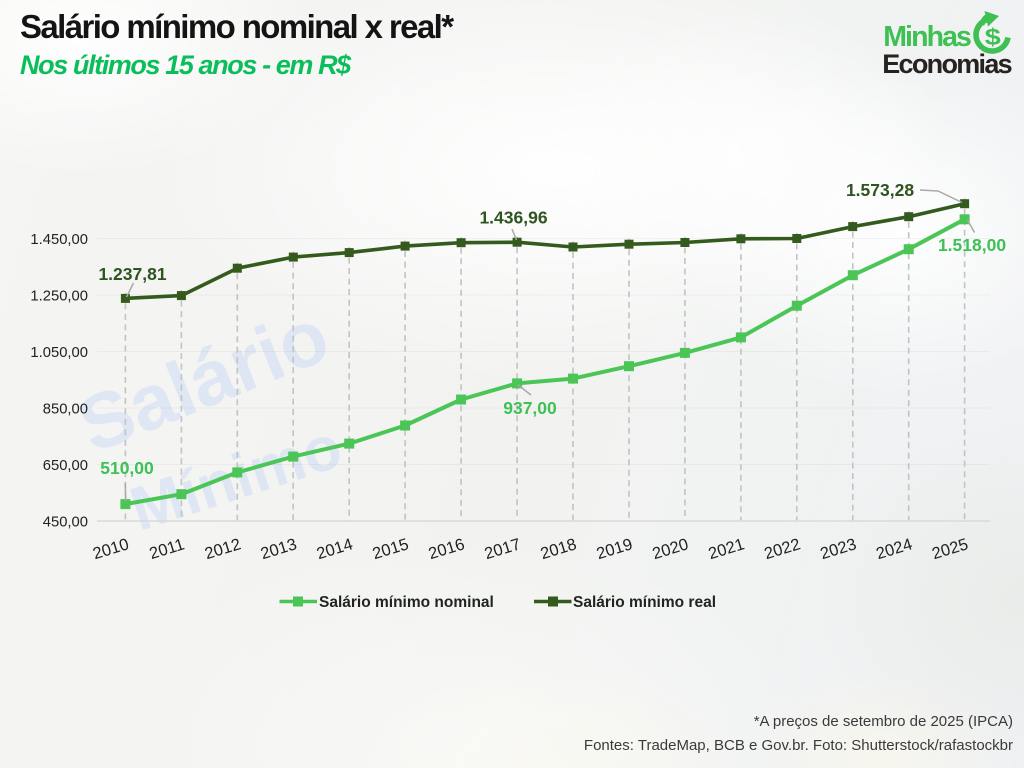 Image resolution: width=1024 pixels, height=768 pixels. Describe the element at coordinates (132, 274) in the screenshot. I see `svg-text: 1.237,81` at that location.